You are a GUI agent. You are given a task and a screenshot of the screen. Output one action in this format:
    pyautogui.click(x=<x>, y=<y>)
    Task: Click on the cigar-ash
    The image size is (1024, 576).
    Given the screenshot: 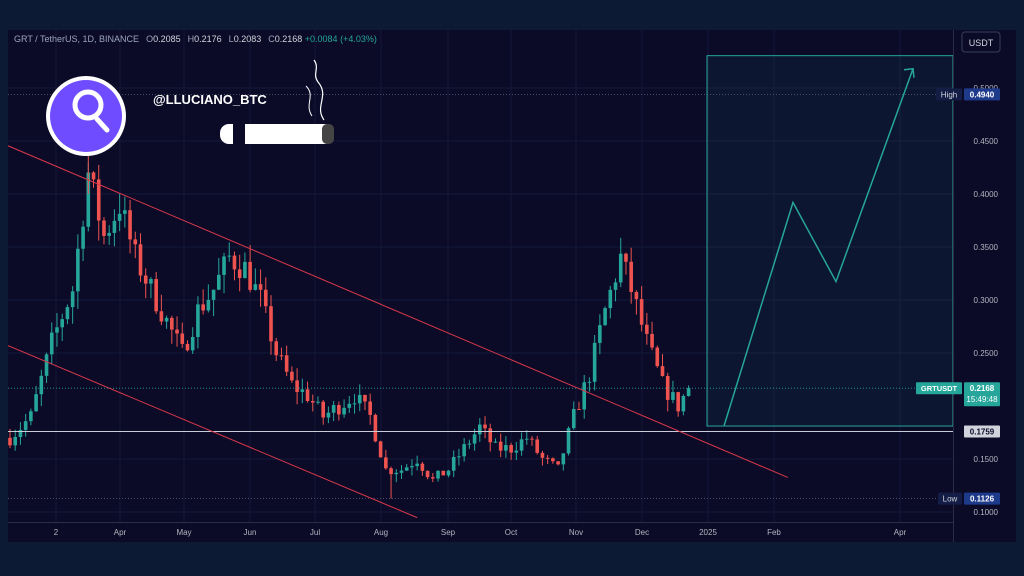 What is the action you would take?
    pyautogui.click(x=328, y=134)
    